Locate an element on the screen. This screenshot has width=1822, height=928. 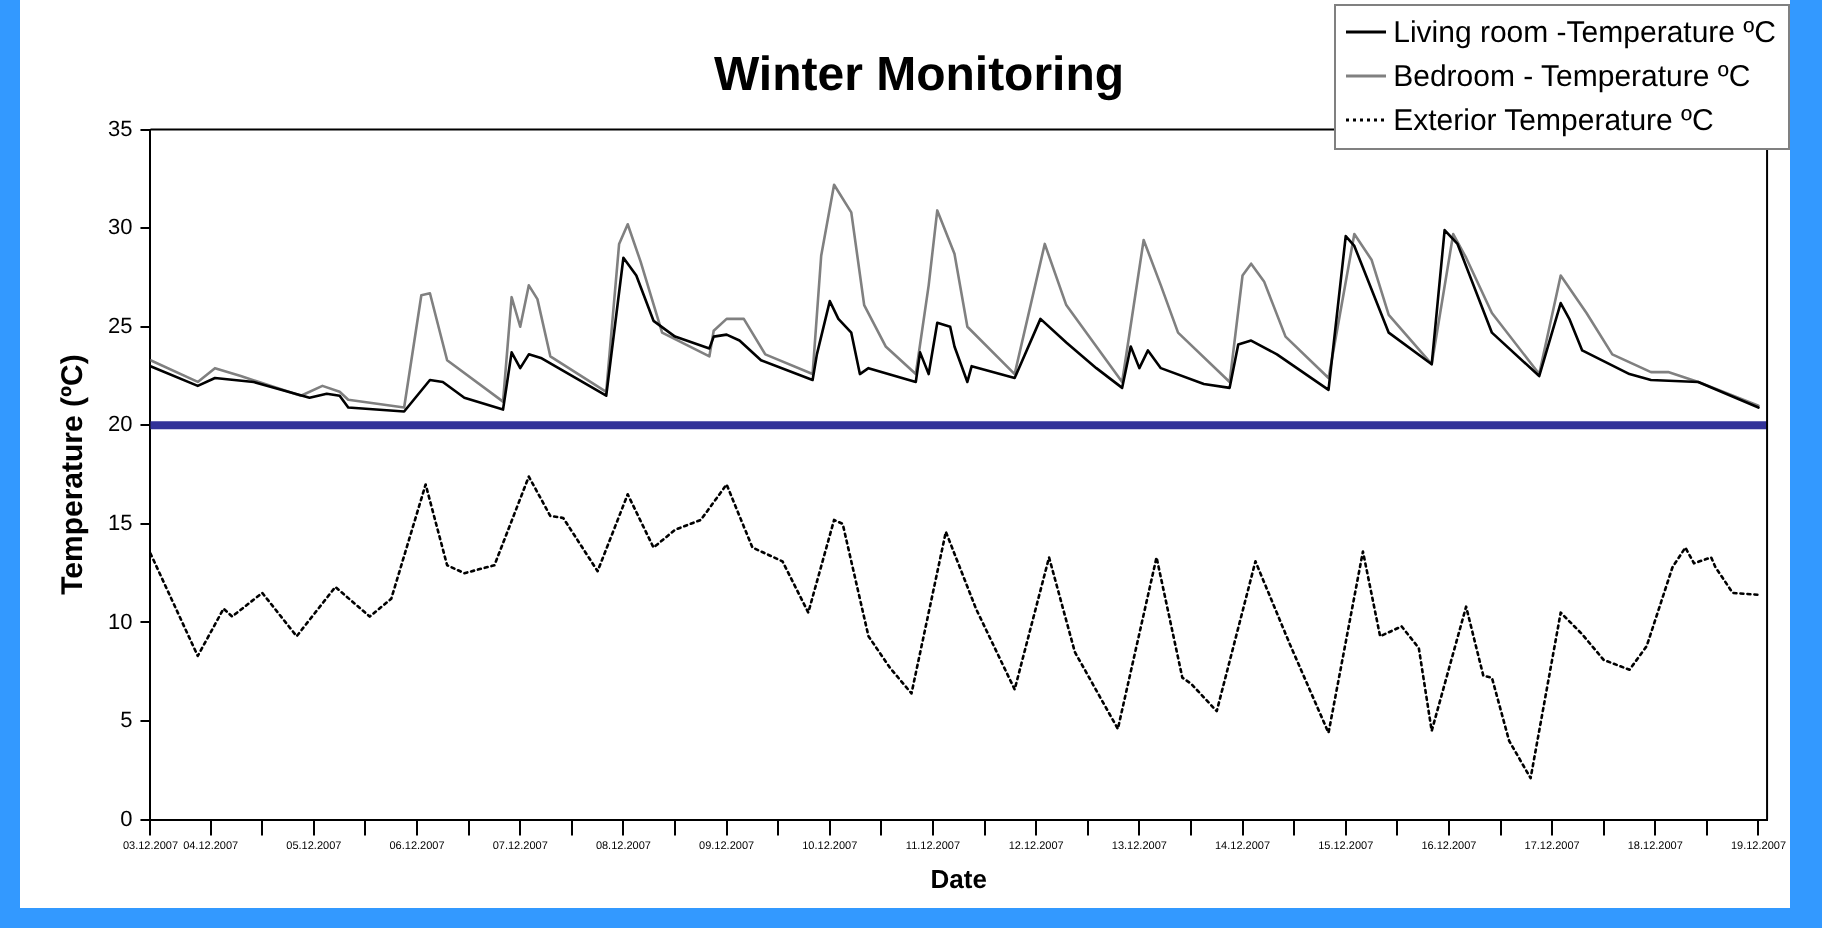
y-tick-label: 35 is located at coordinates (120, 129).